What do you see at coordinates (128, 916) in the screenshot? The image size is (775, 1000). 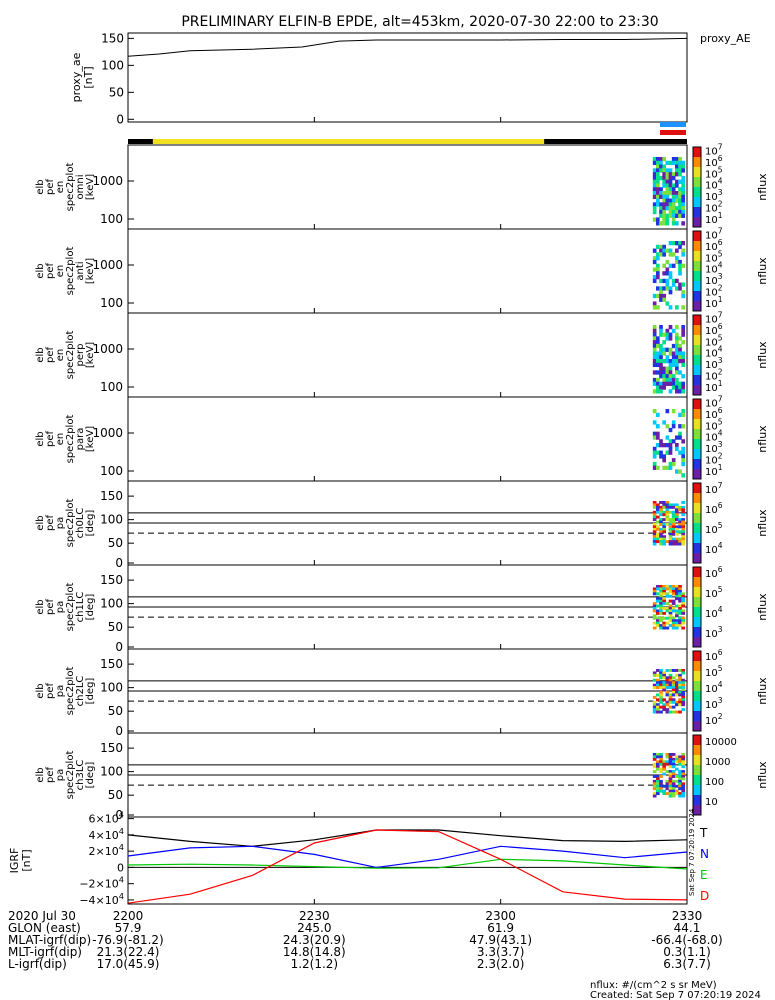 I see `ephem-cell: 2200` at bounding box center [128, 916].